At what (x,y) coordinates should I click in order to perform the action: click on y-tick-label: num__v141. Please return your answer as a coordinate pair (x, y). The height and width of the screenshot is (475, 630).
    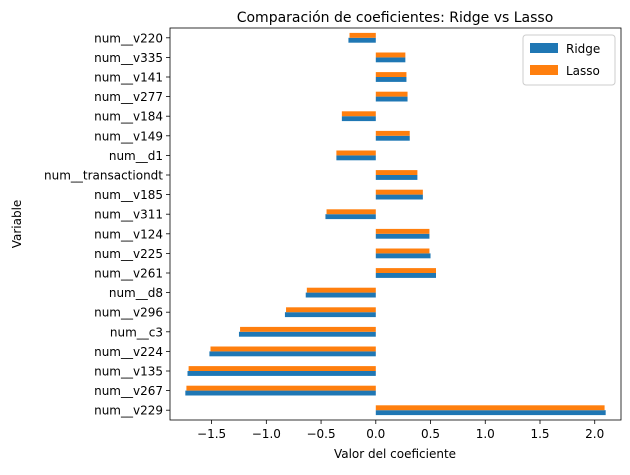
    Looking at the image, I should click on (128, 78).